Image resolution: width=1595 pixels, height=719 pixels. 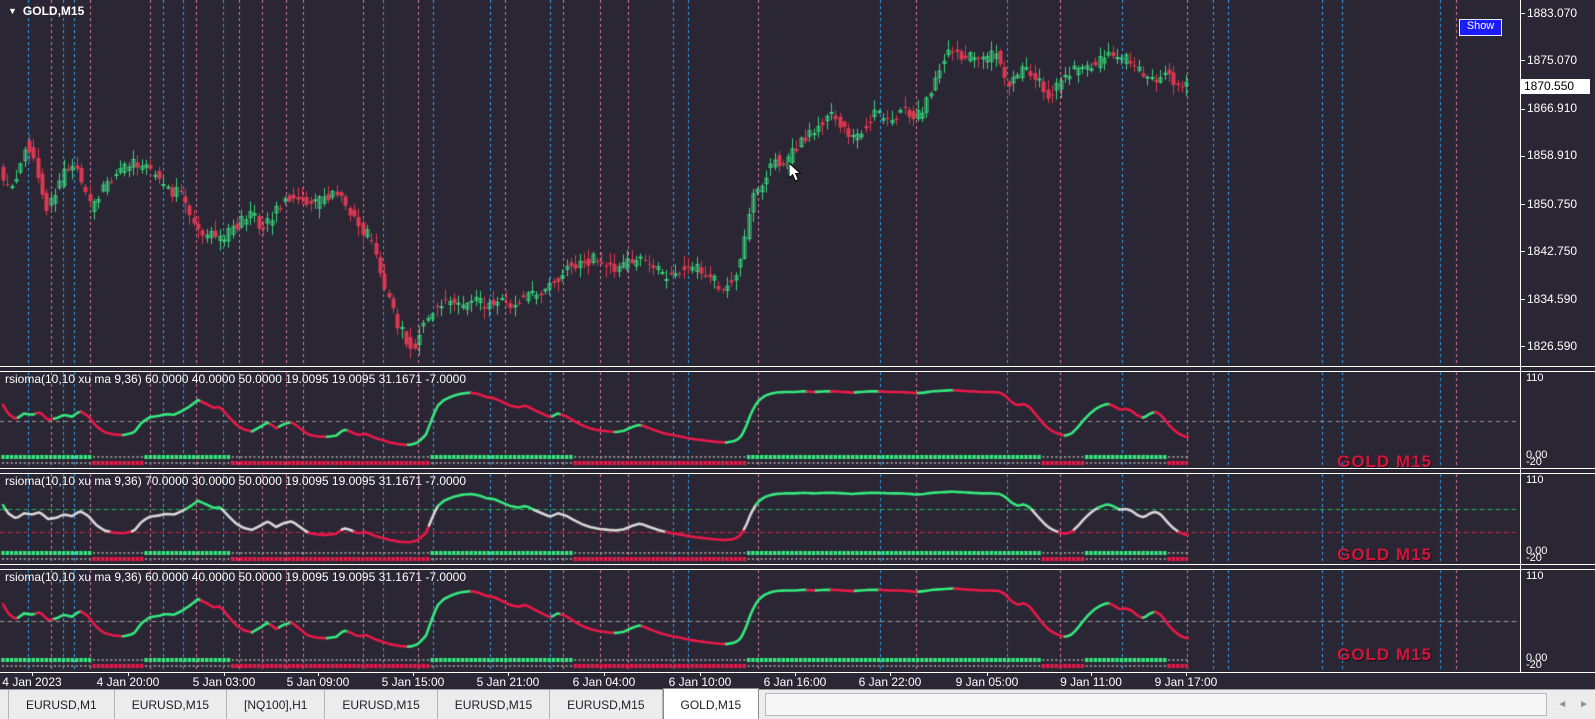 What do you see at coordinates (1480, 27) in the screenshot?
I see `show-button: Show` at bounding box center [1480, 27].